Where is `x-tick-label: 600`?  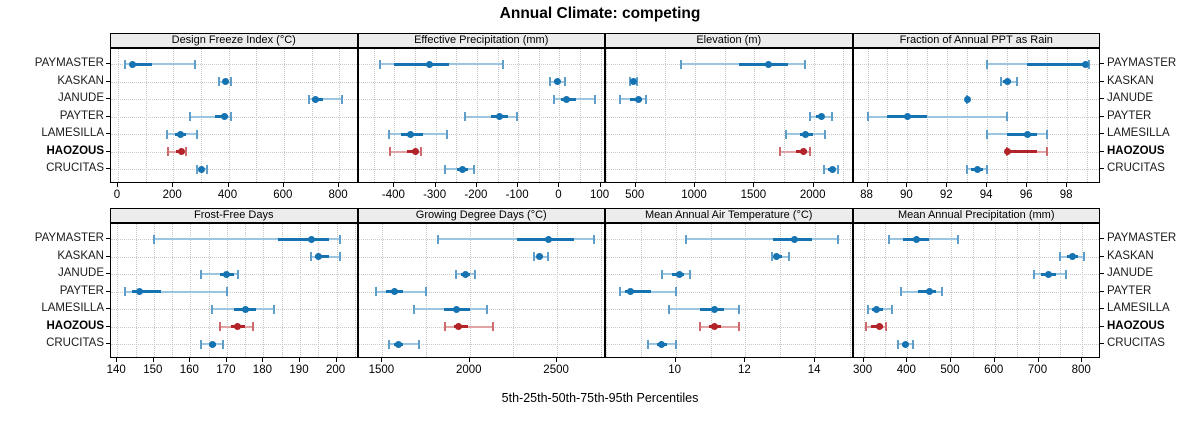 x-tick-label: 600 is located at coordinates (994, 370).